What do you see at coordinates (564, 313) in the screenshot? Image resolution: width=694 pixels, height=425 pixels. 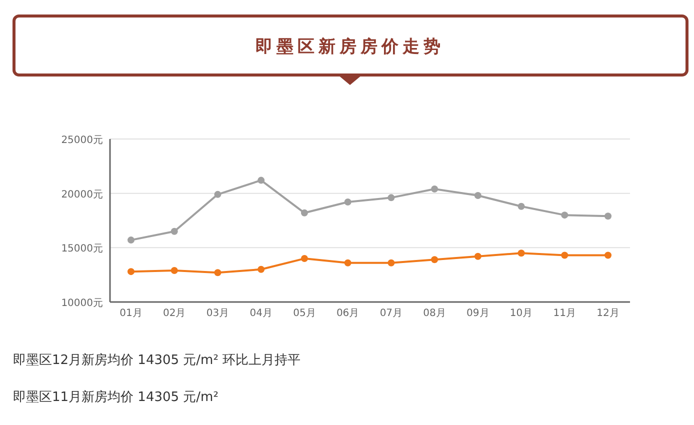 I see `x-tick-label: 11月` at bounding box center [564, 313].